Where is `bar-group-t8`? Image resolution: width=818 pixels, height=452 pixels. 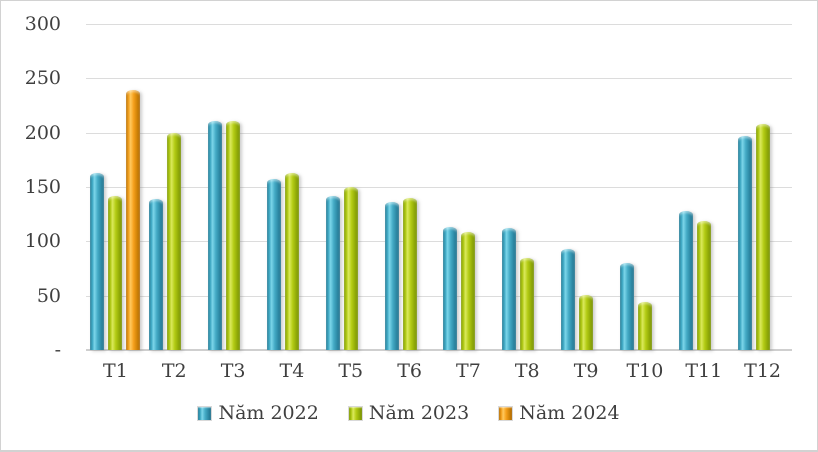 bar-group-t8 is located at coordinates (527, 289).